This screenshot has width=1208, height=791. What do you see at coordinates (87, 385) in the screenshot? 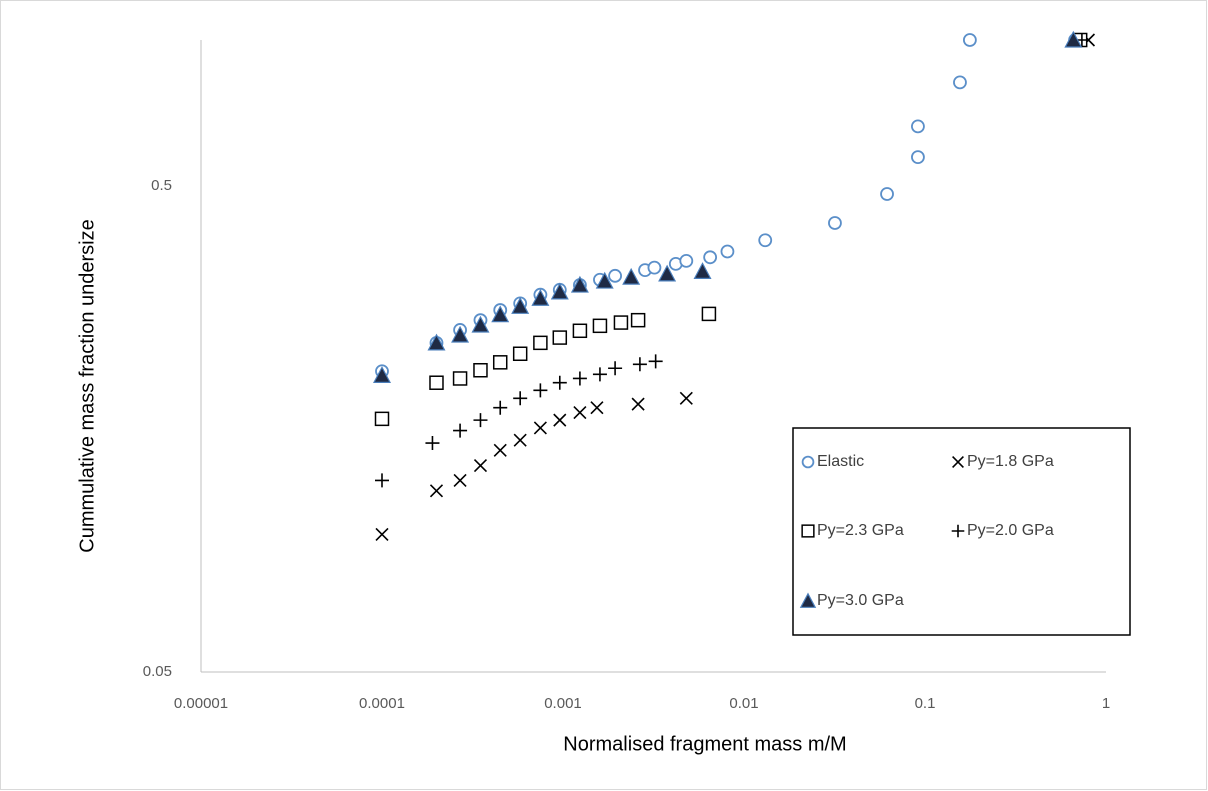
I see `y-axis-title: Cummulative mass fraction undersize` at bounding box center [87, 385].